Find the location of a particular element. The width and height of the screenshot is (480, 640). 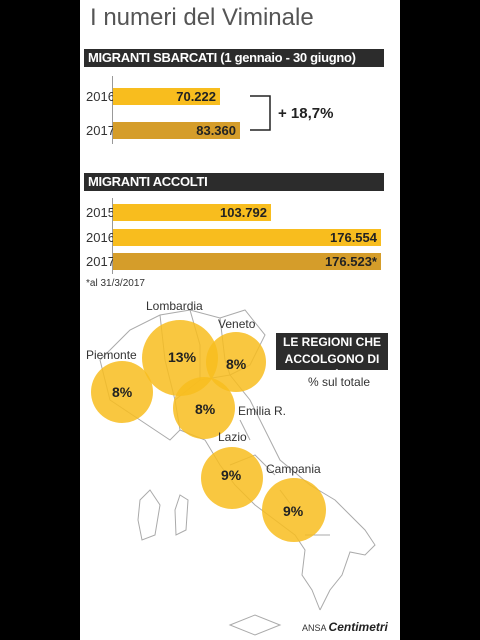

credit-brand: Centimetri is located at coordinates (358, 627).